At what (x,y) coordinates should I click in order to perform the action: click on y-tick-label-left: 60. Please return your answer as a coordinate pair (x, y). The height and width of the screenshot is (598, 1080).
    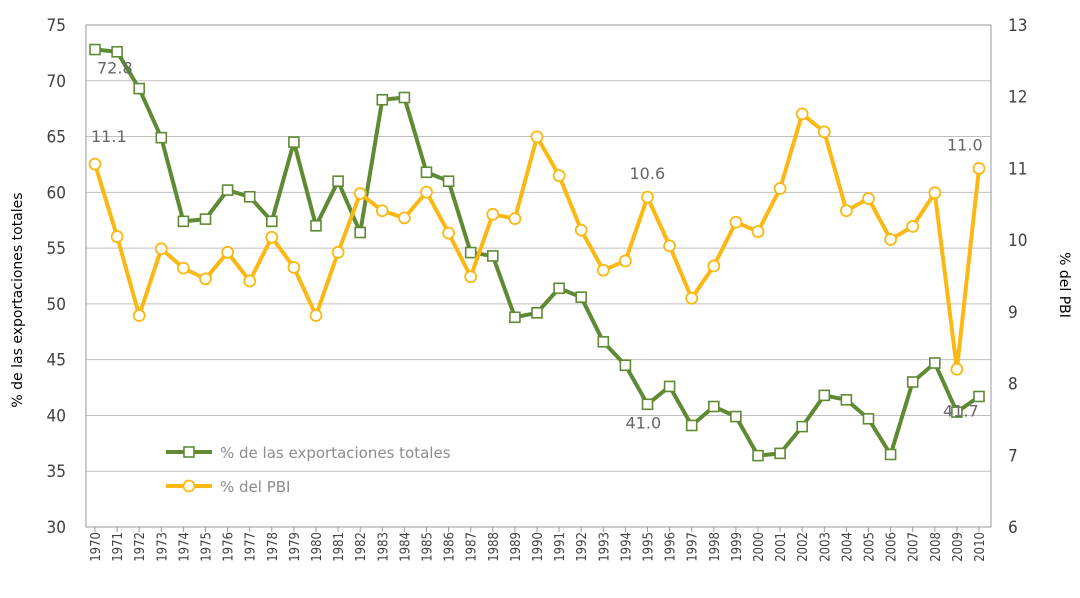
    Looking at the image, I should click on (56, 193).